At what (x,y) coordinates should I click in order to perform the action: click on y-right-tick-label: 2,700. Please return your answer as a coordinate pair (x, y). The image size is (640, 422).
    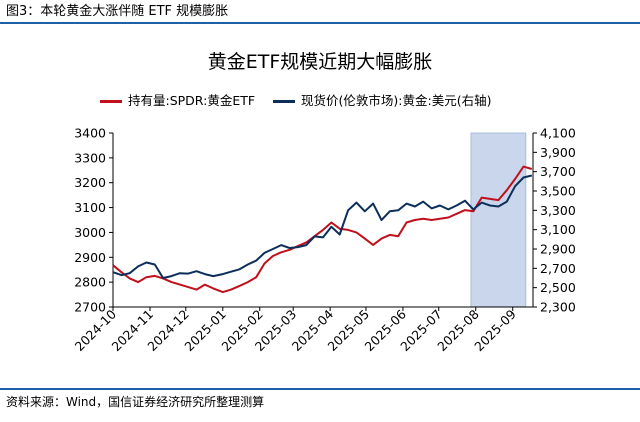
    Looking at the image, I should click on (558, 268).